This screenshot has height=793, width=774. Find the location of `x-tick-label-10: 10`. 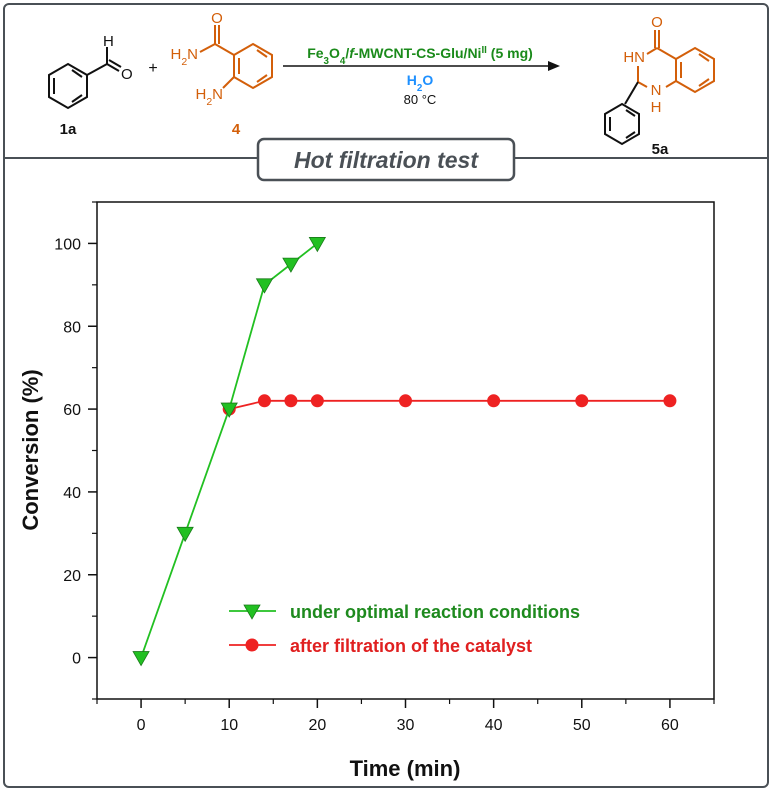

x-tick-label-10: 10 is located at coordinates (229, 725).